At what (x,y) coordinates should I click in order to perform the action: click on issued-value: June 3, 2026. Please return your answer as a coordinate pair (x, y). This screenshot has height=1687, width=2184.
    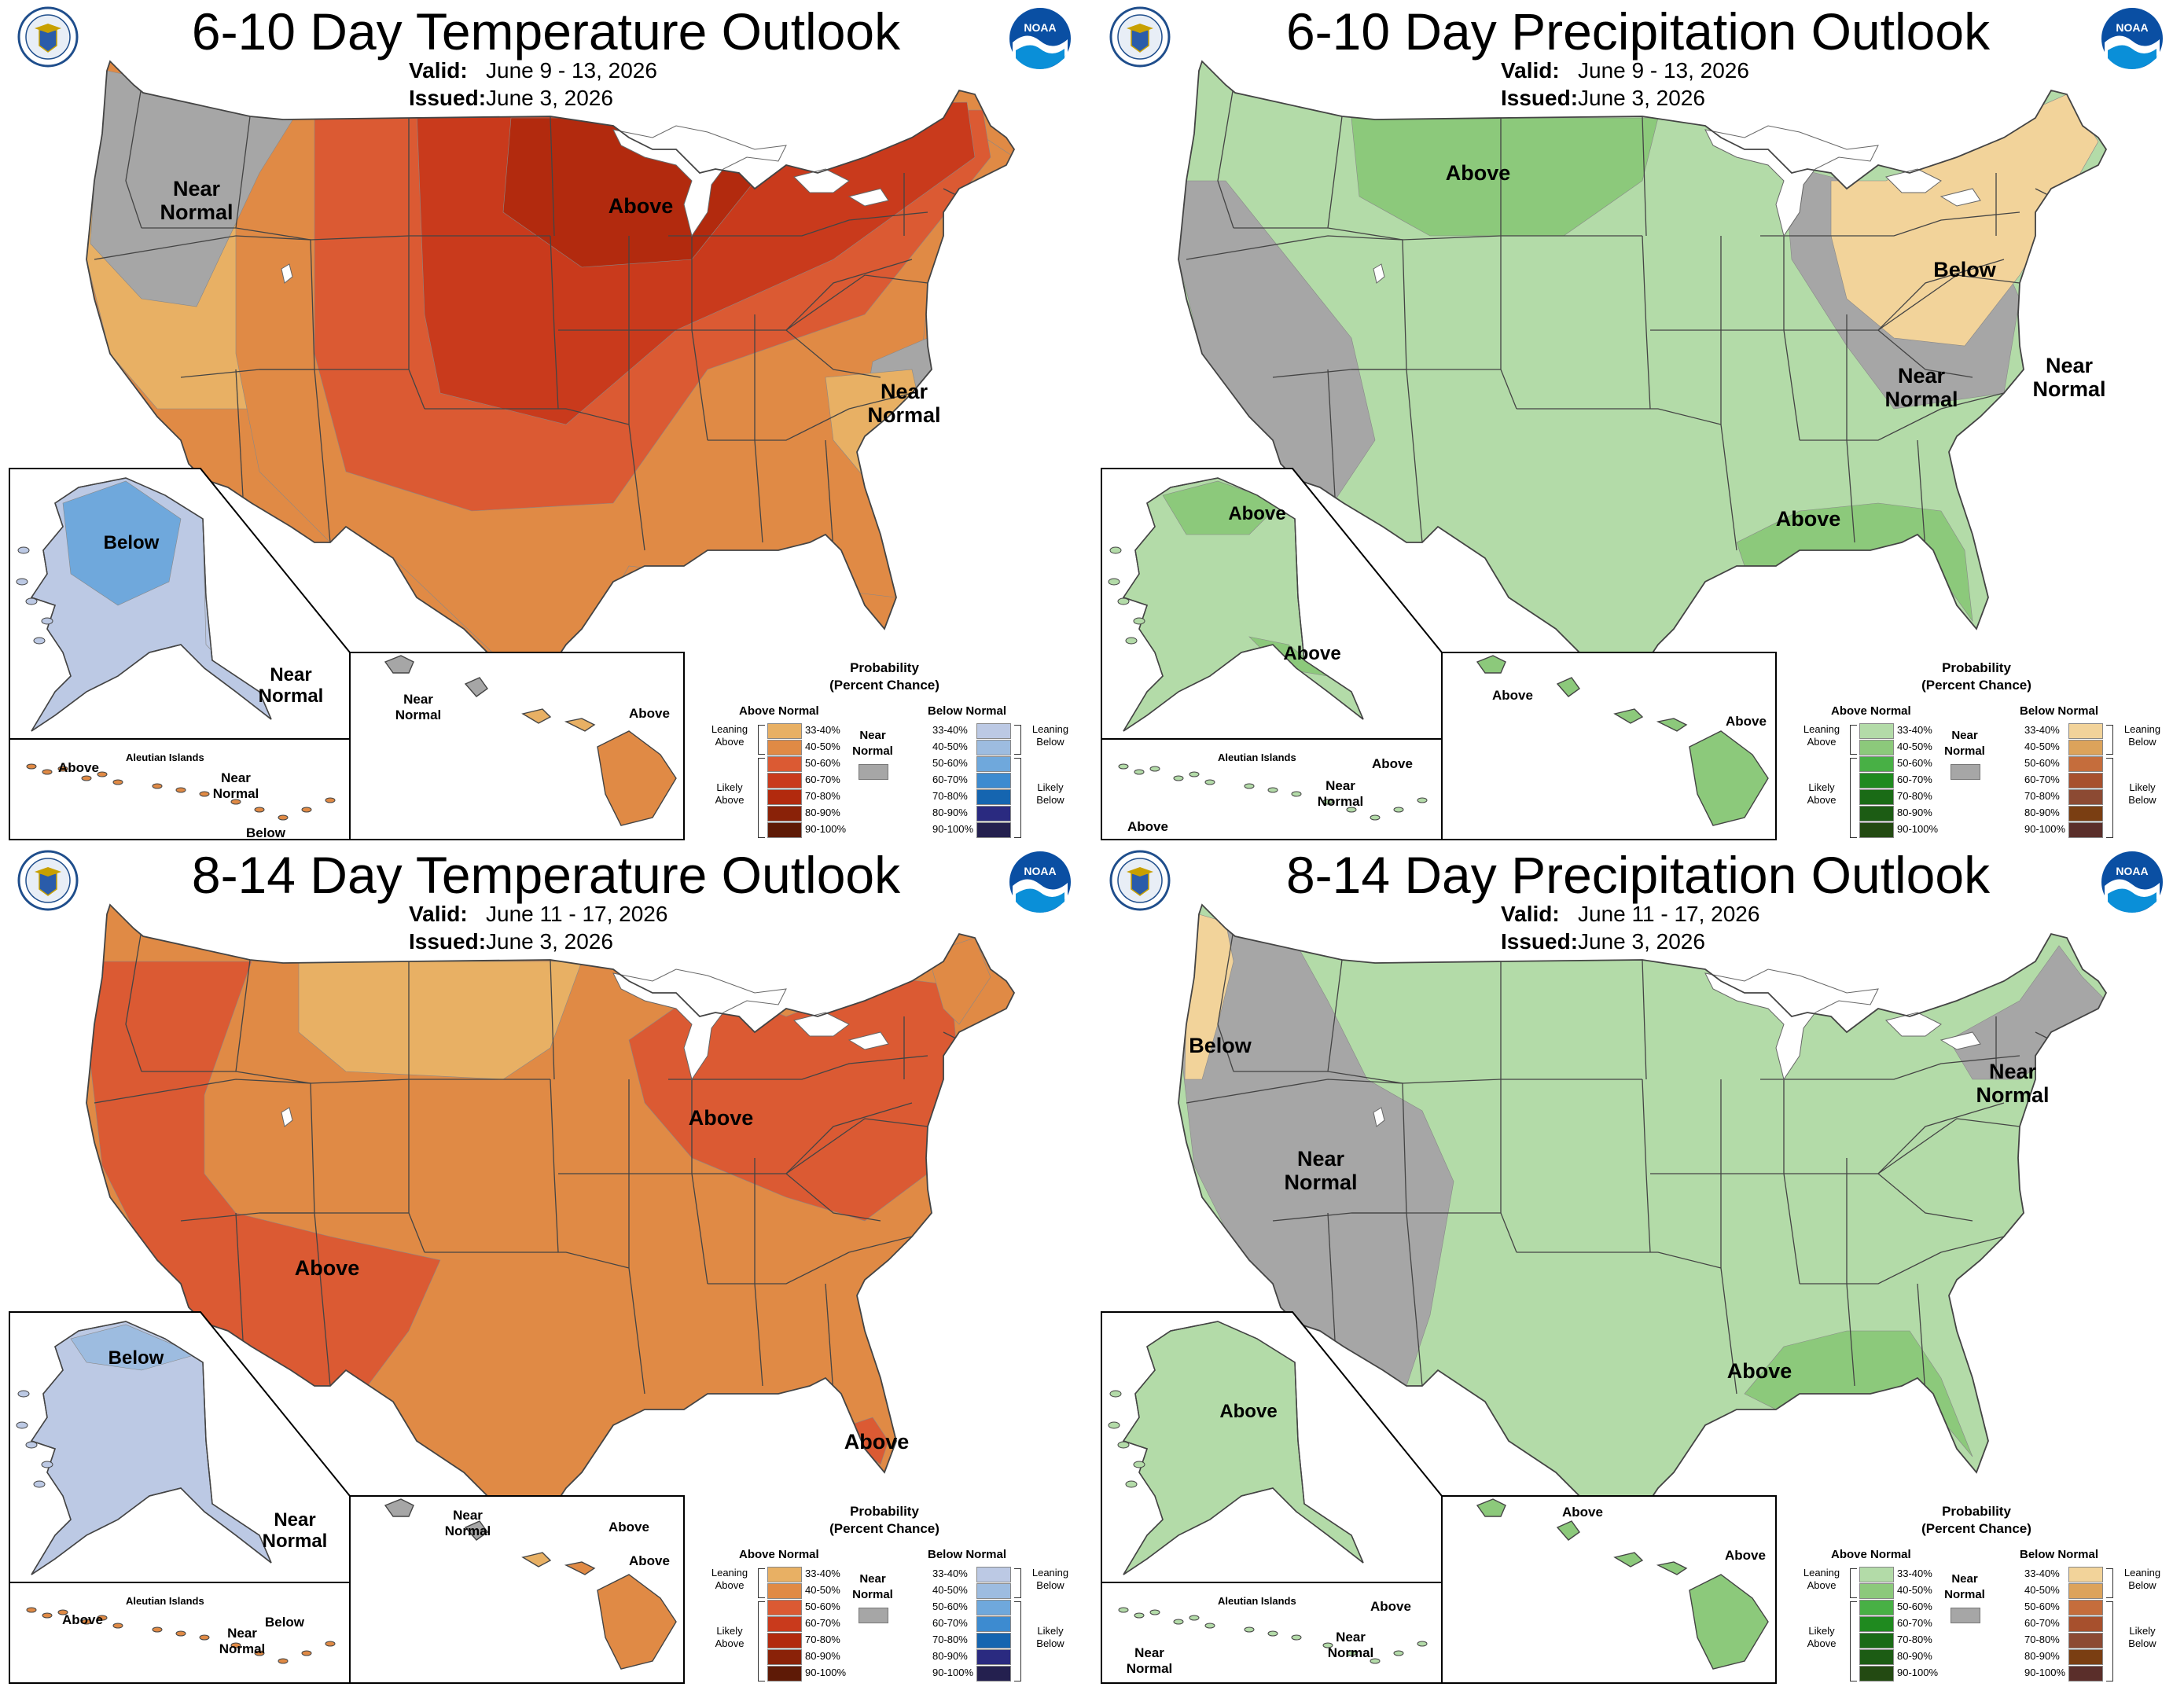
    Looking at the image, I should click on (549, 941).